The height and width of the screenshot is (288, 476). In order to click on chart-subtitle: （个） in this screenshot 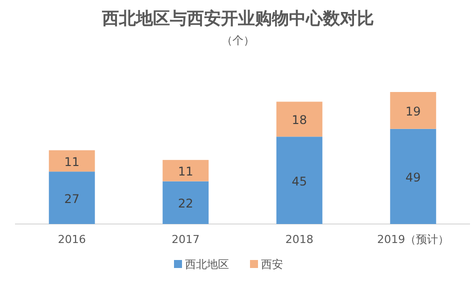, I will do `click(238, 40)`.